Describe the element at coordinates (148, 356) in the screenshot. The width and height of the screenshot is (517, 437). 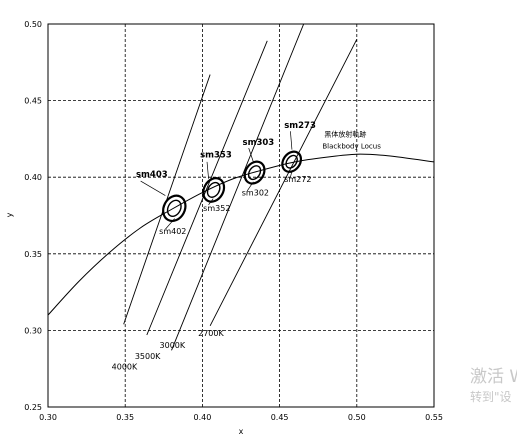
I see `cct-label-3500K: 3500K` at that location.